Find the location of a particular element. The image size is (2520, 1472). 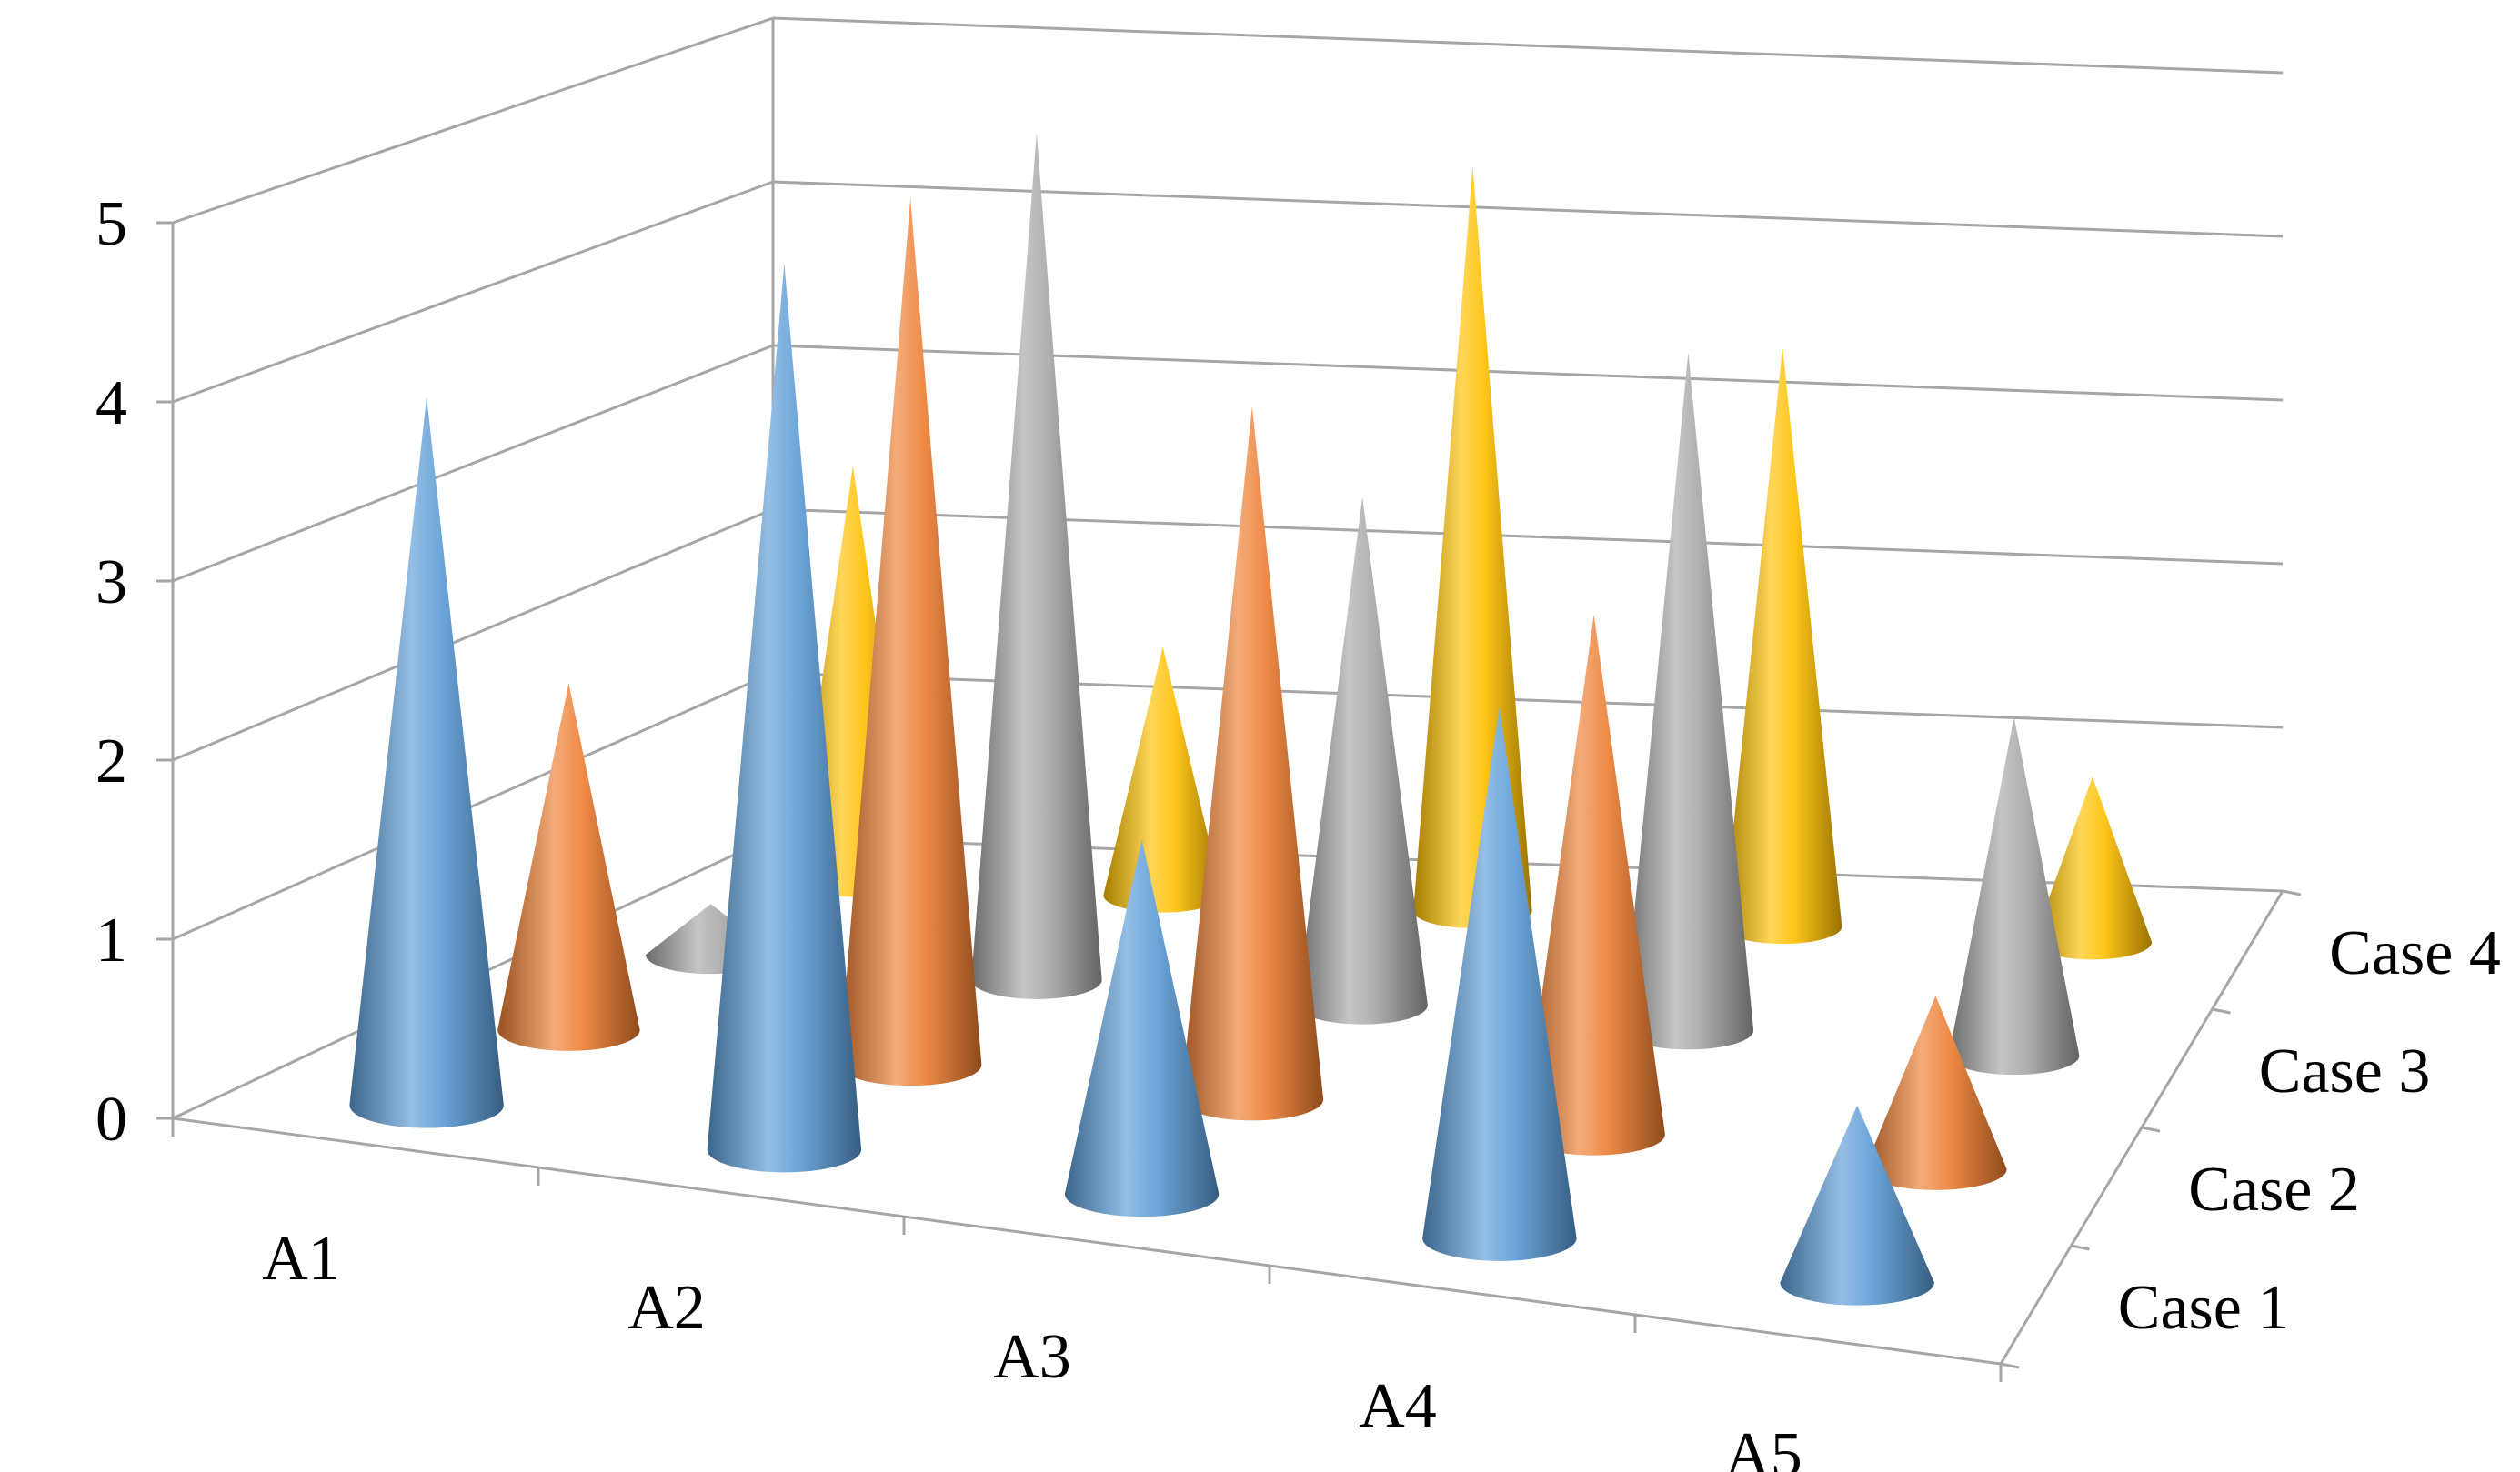

category-label-a2: A2 is located at coordinates (667, 1308).